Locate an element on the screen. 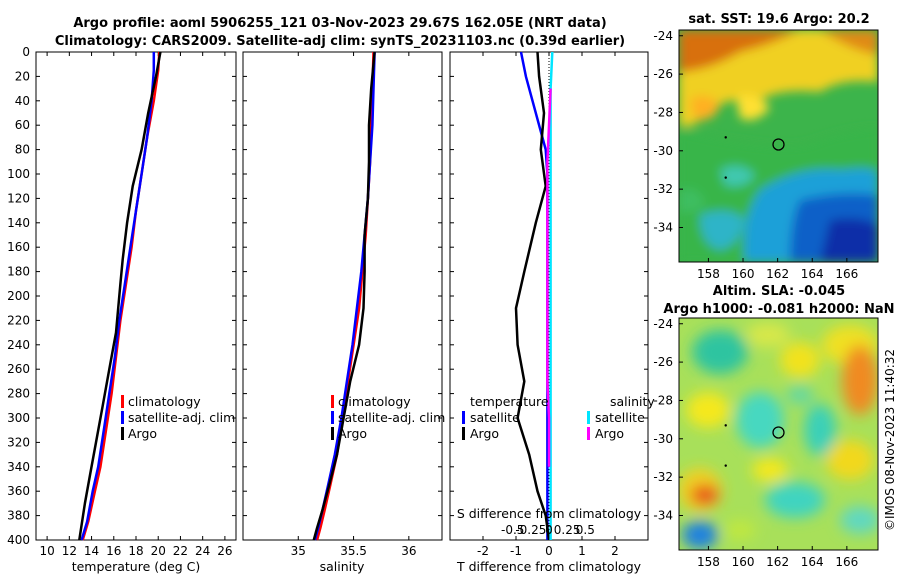 The width and height of the screenshot is (900, 580). legend-swatch-s-argo is located at coordinates (588, 433).